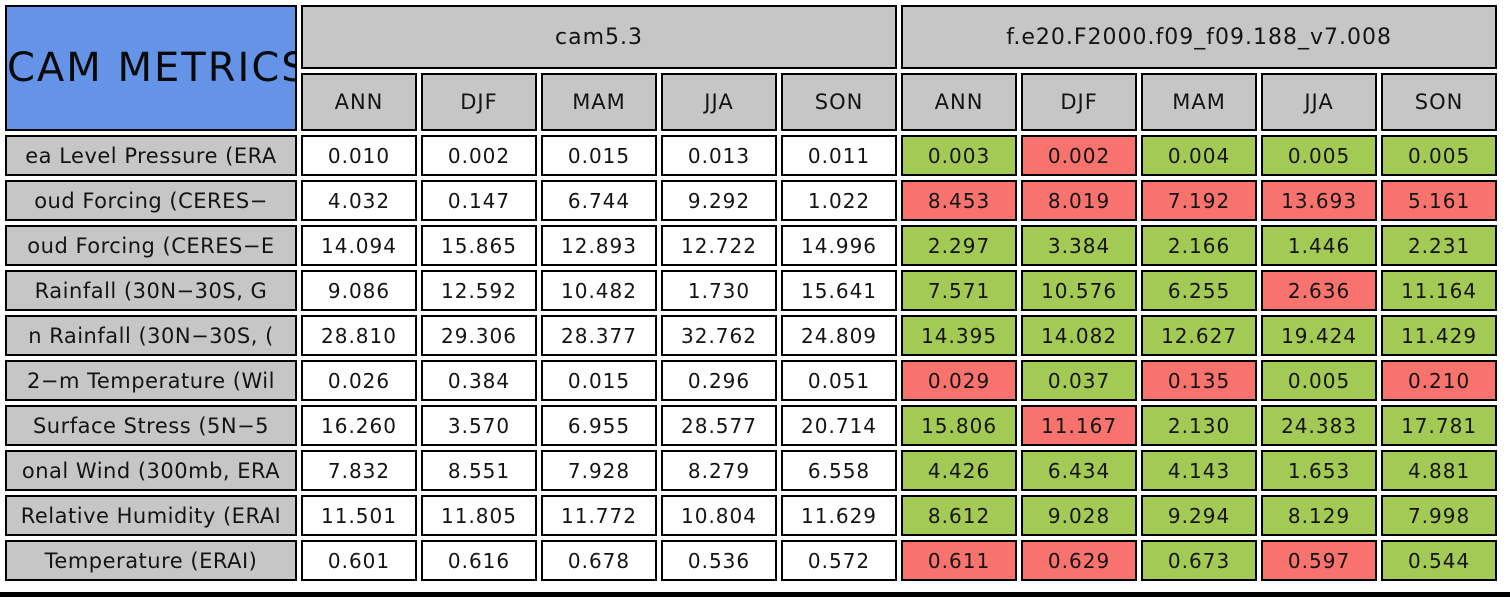 This screenshot has width=1510, height=611. Describe the element at coordinates (479, 155) in the screenshot. I see `cam53-value-cell: 0.002` at that location.